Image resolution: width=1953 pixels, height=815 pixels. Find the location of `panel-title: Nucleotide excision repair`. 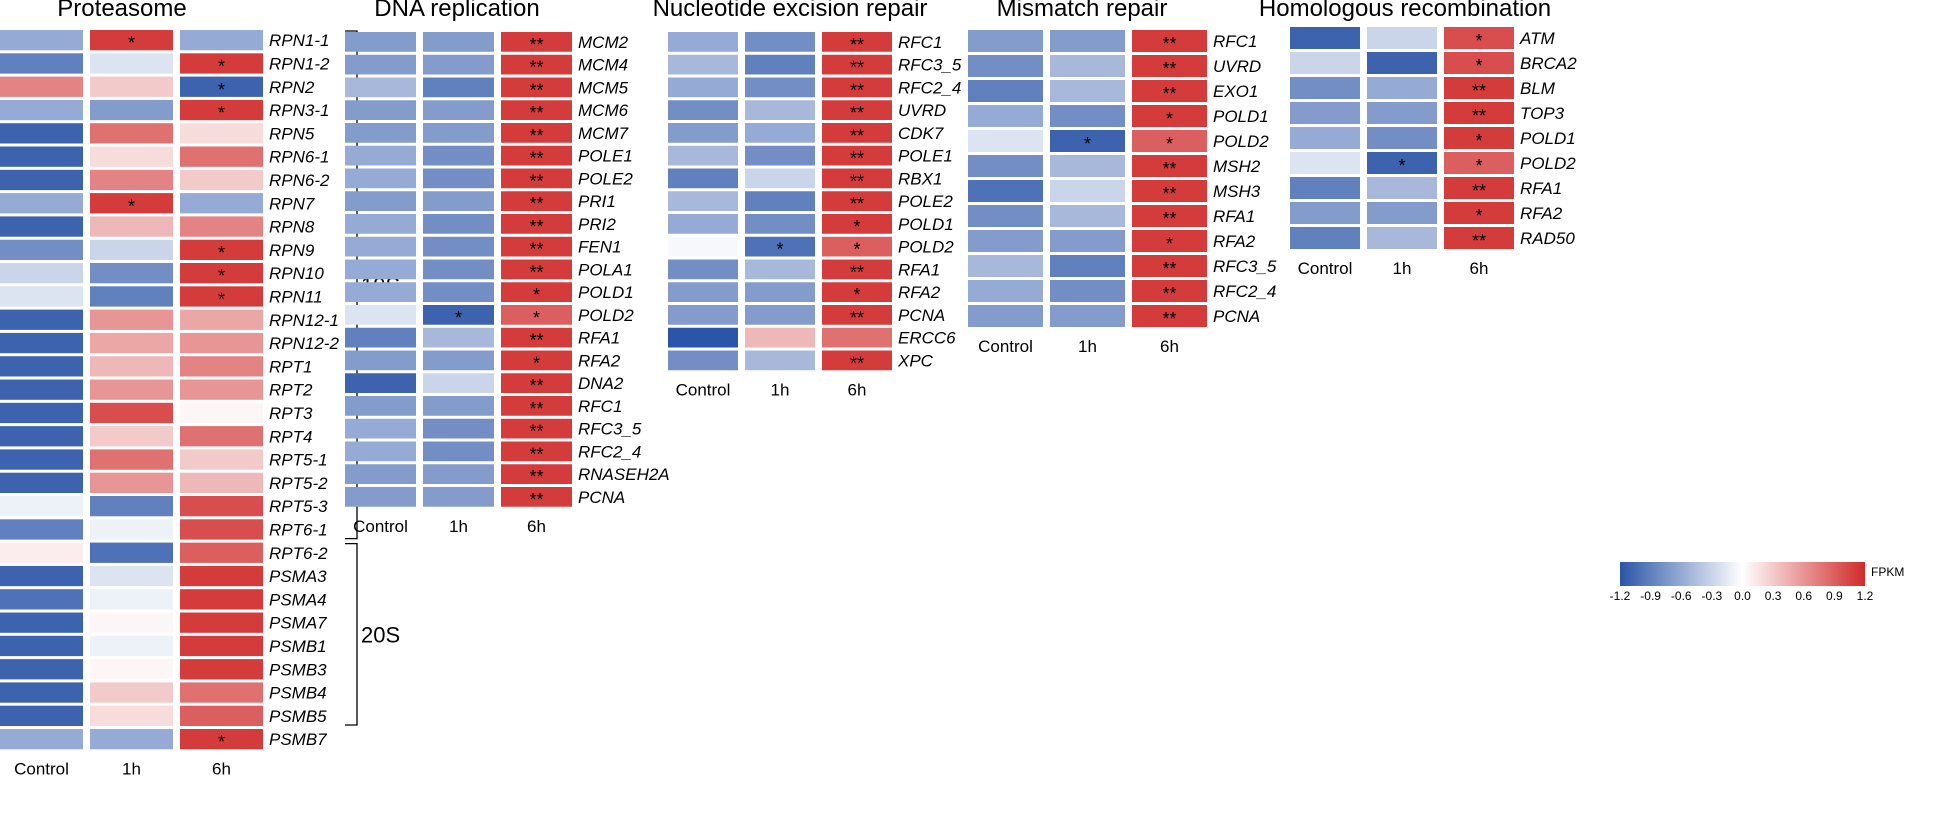

panel-title: Nucleotide excision repair is located at coordinates (790, 11).